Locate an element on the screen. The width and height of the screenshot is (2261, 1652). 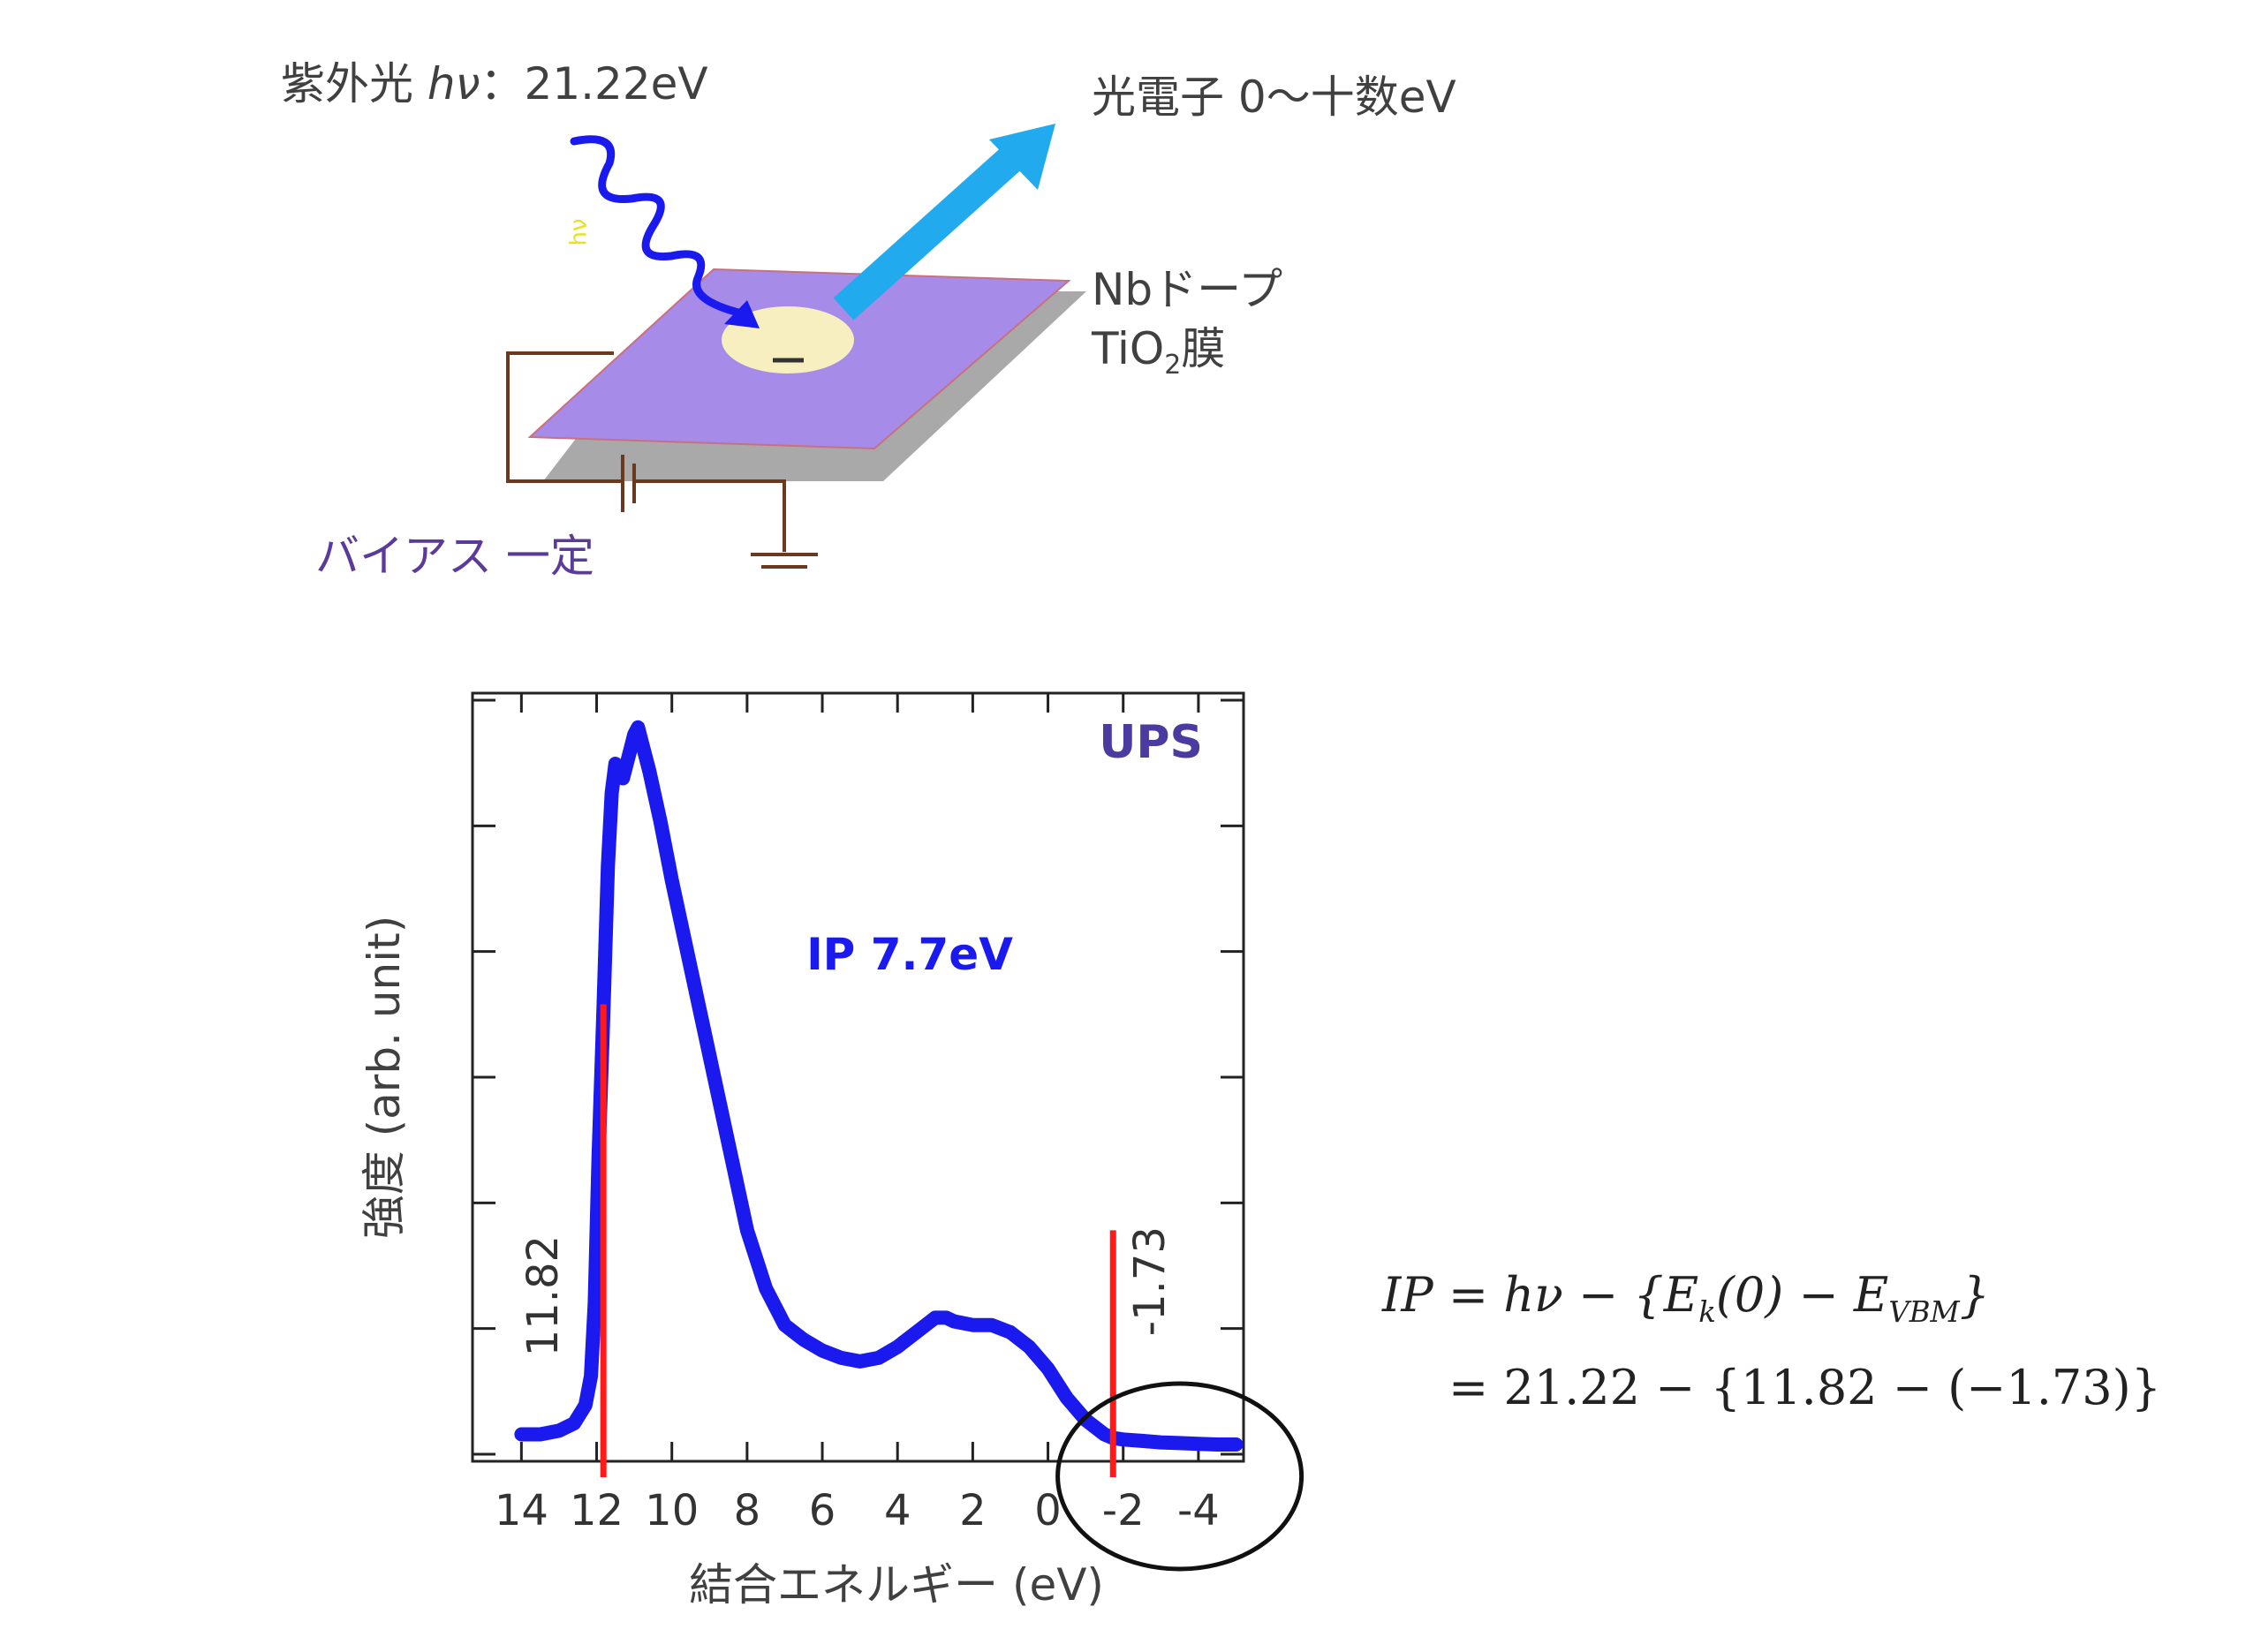
vbm-highlight-circle is located at coordinates (1180, 1476).